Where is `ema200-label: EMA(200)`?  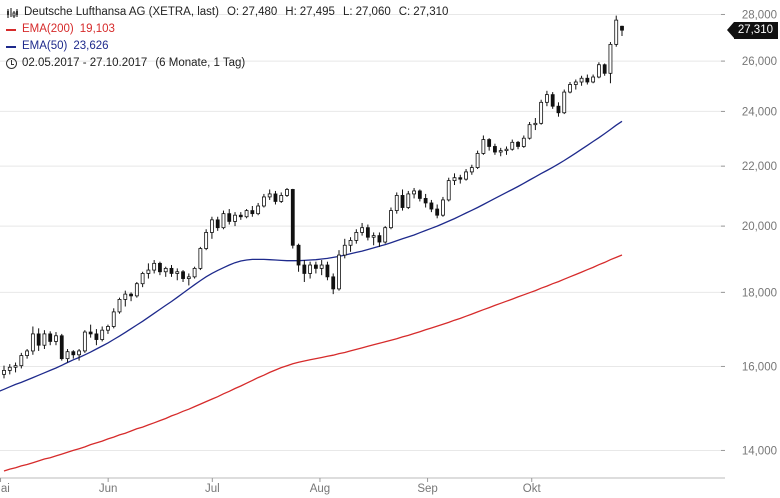
ema200-label: EMA(200) is located at coordinates (48, 29).